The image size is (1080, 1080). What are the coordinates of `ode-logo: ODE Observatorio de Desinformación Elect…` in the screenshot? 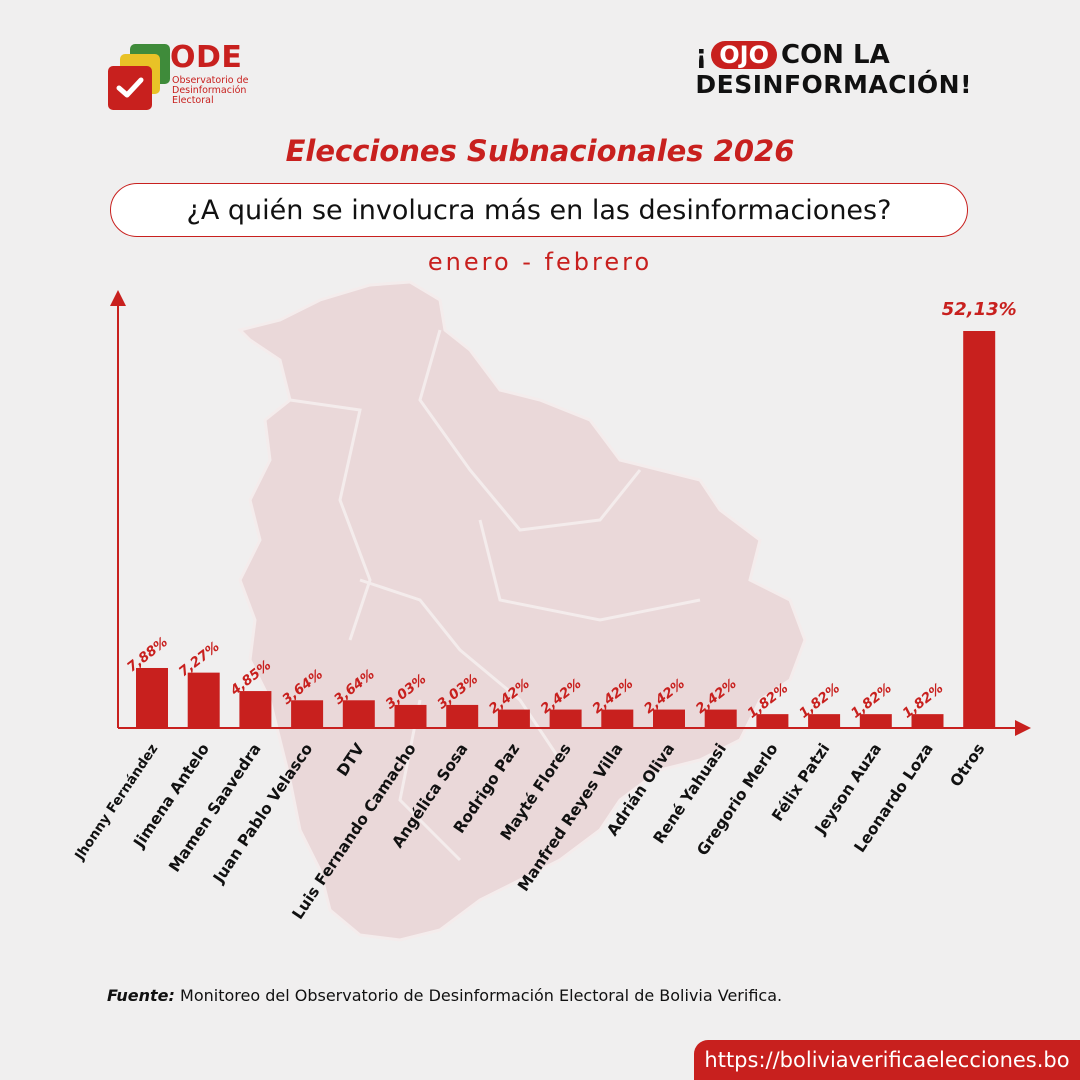 It's located at (191, 76).